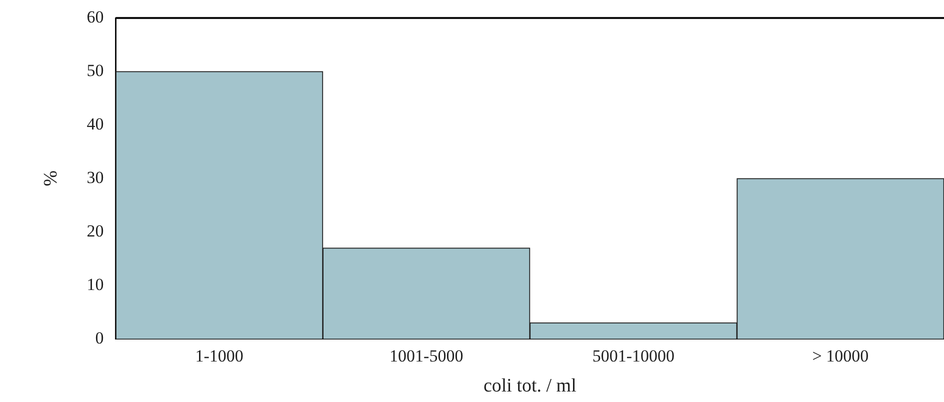  I want to click on y-tick-label: 10, so click(95, 284).